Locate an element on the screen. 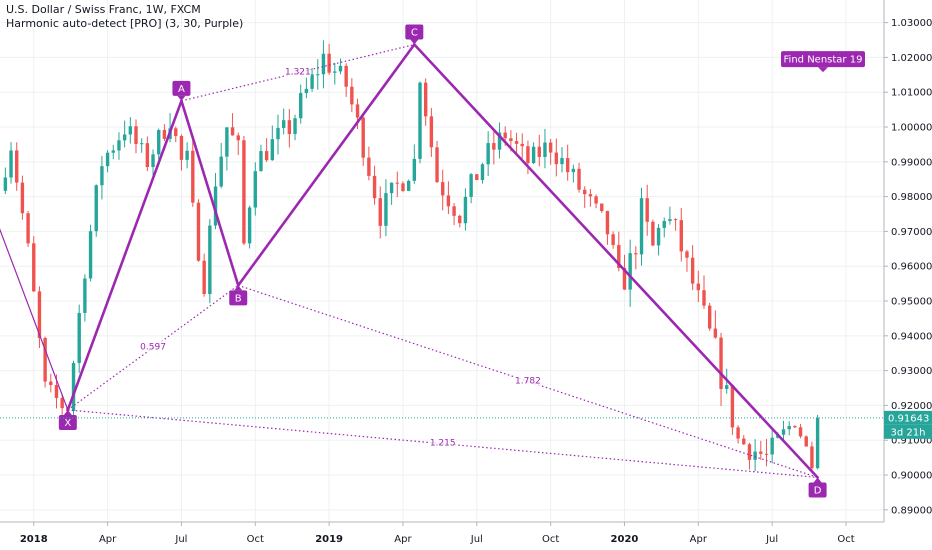  y-tick-label: 0.90000 is located at coordinates (911, 476).